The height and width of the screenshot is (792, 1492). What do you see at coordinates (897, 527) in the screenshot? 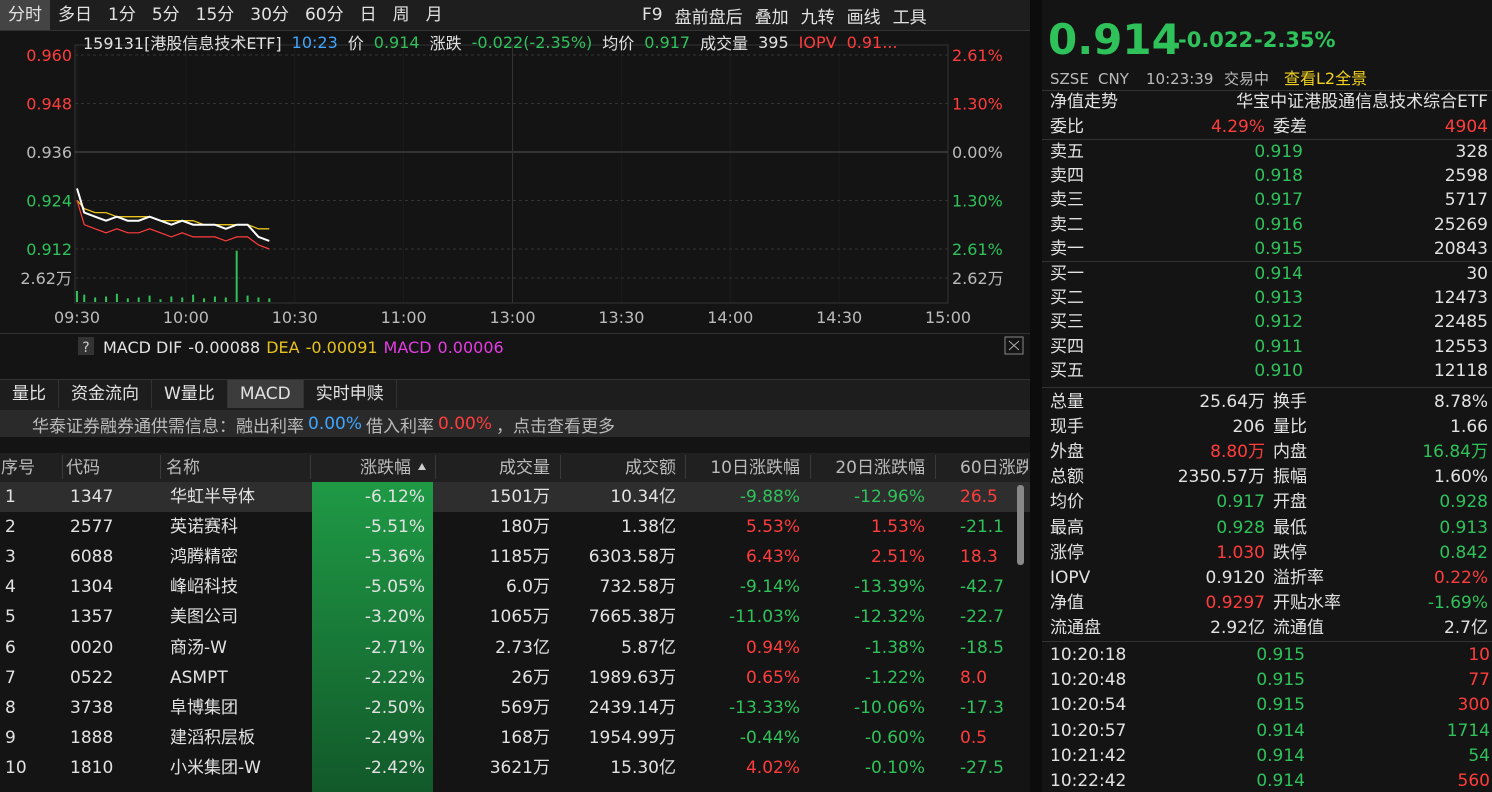
I see `table-cell: 1.53%` at bounding box center [897, 527].